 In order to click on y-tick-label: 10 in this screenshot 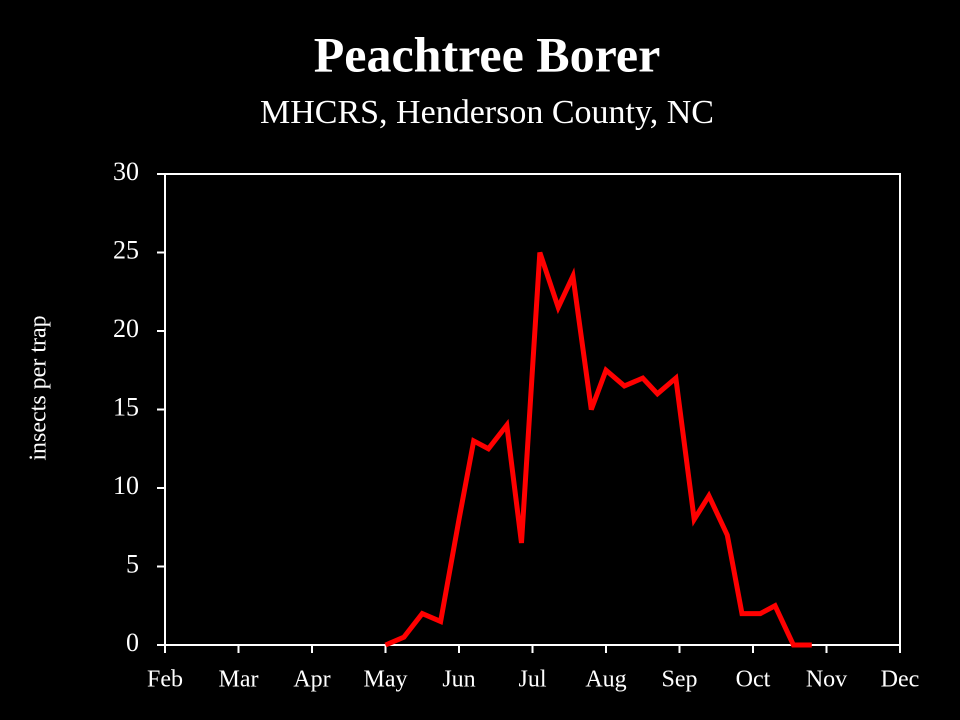, I will do `click(126, 485)`.